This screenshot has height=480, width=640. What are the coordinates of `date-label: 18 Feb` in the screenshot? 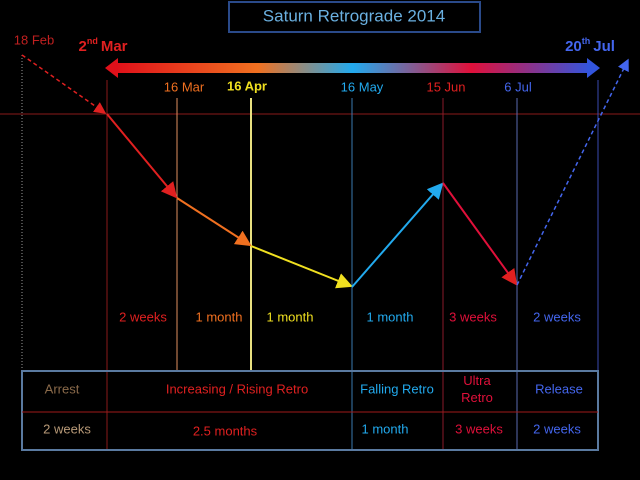 It's located at (34, 39).